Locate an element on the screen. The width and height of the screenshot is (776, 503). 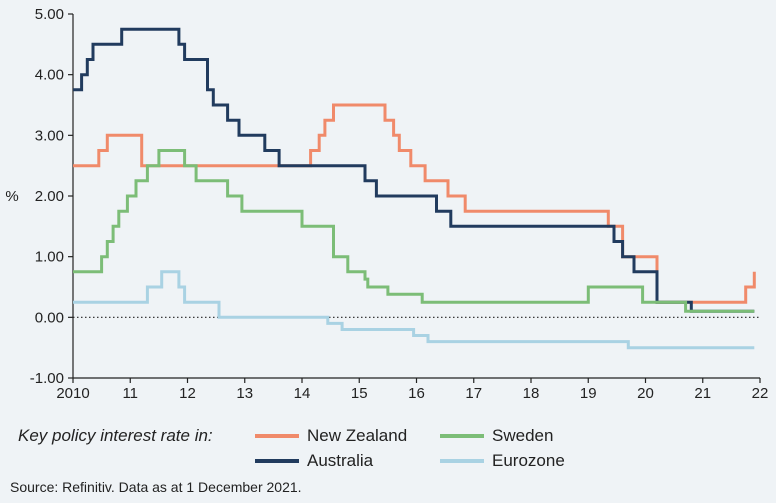
y-tick-label: 2.00 is located at coordinates (49, 196).